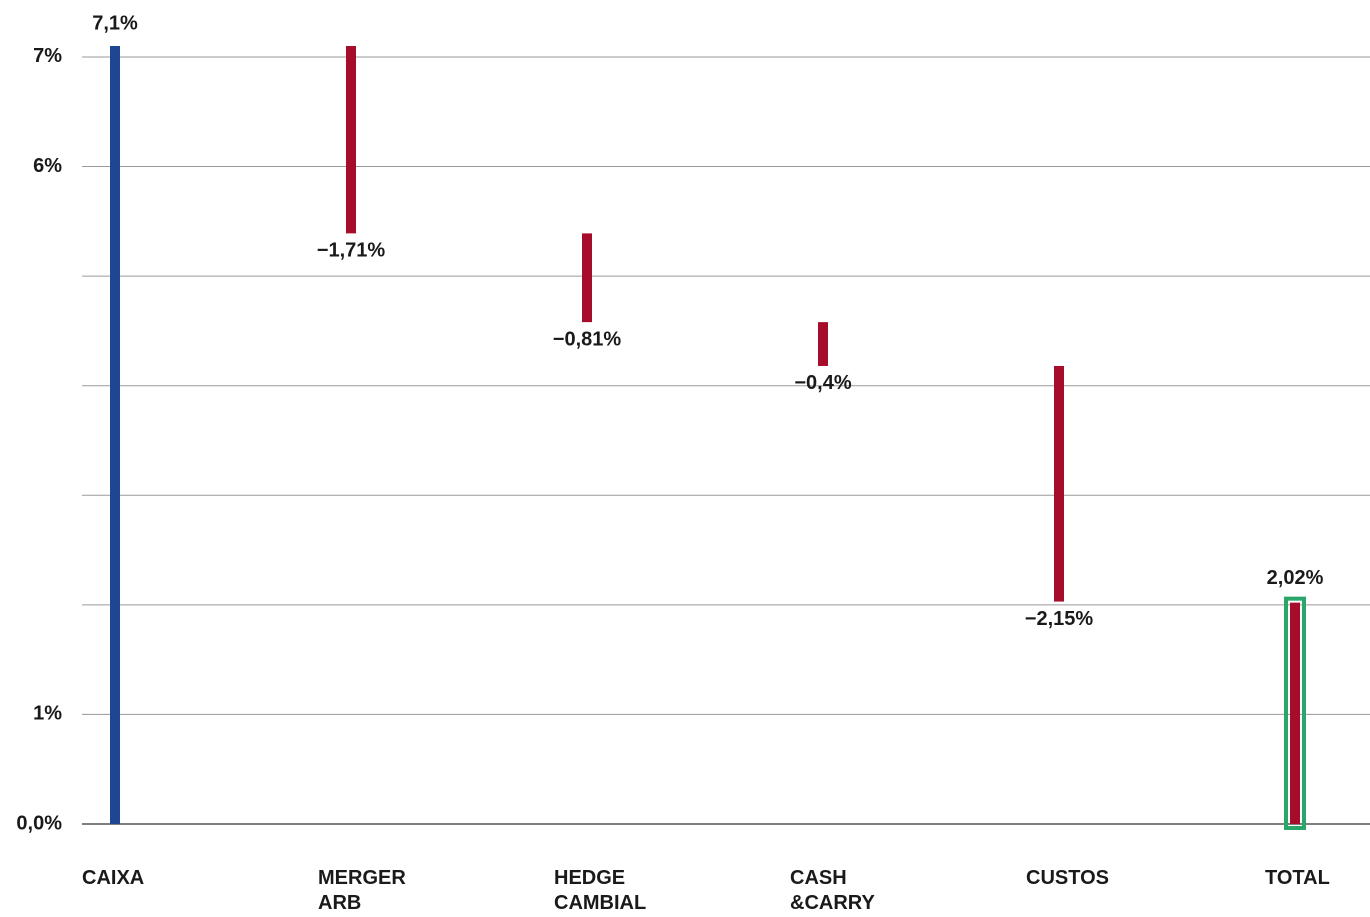  Describe the element at coordinates (587, 339) in the screenshot. I see `value-label: −0,81%` at that location.